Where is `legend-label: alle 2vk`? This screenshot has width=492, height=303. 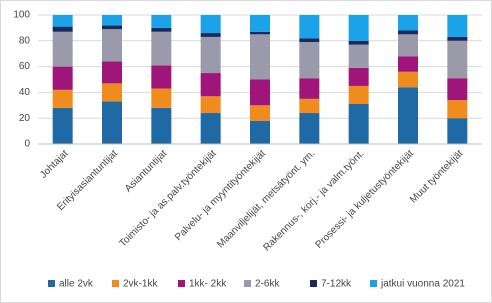 legend-label: alle 2vk is located at coordinates (76, 284).